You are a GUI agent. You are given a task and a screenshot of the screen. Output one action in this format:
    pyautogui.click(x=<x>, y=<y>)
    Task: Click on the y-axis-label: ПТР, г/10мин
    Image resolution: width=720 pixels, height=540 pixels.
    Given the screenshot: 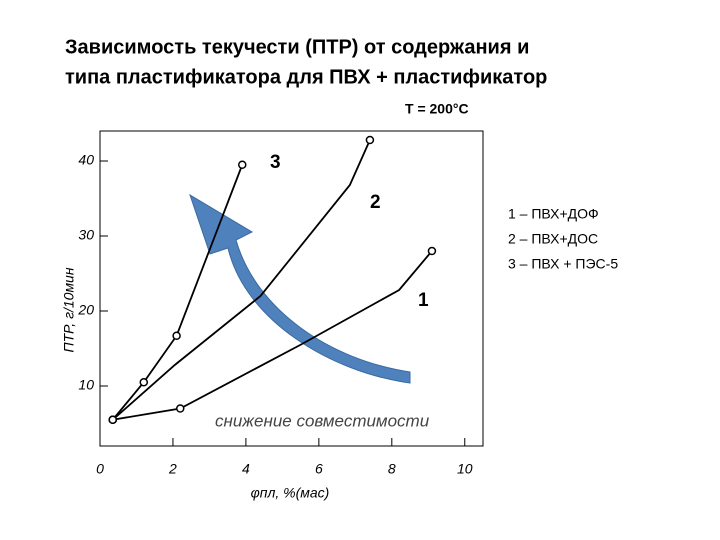 What is the action you would take?
    pyautogui.click(x=69, y=309)
    